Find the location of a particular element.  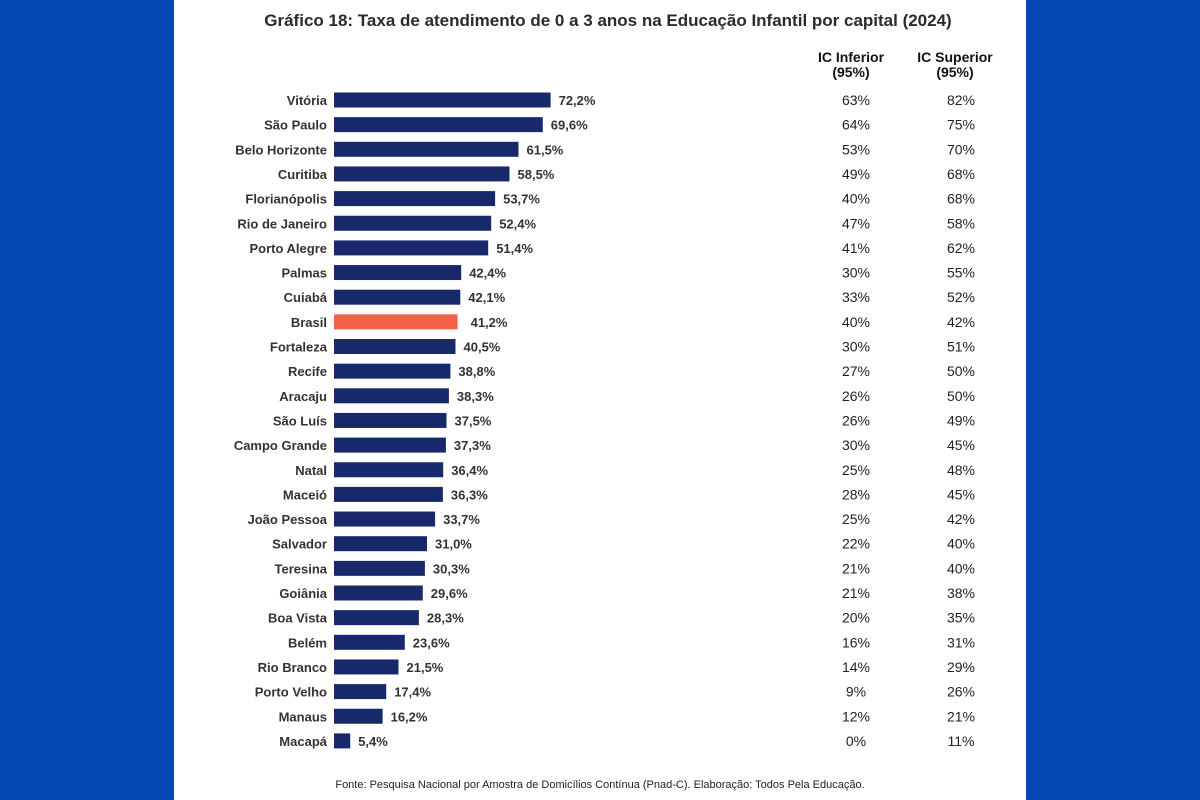

ic-superior-value: 55% is located at coordinates (961, 273).